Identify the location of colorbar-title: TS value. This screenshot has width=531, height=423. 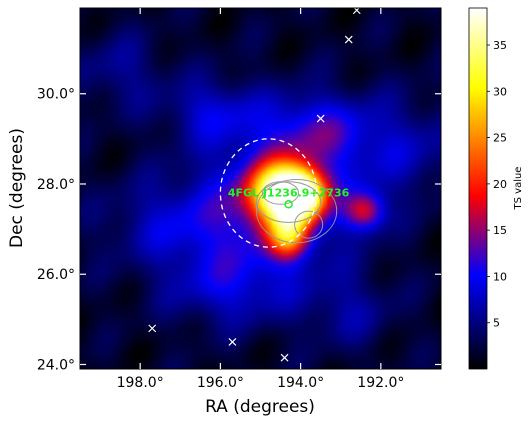
(518, 189).